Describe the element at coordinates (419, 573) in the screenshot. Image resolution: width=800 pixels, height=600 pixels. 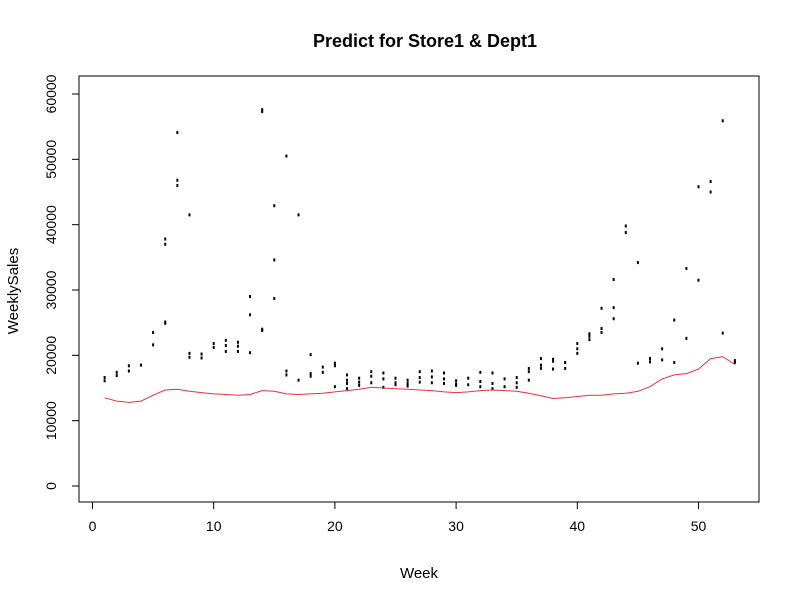
I see `x-axis-label: Week` at that location.